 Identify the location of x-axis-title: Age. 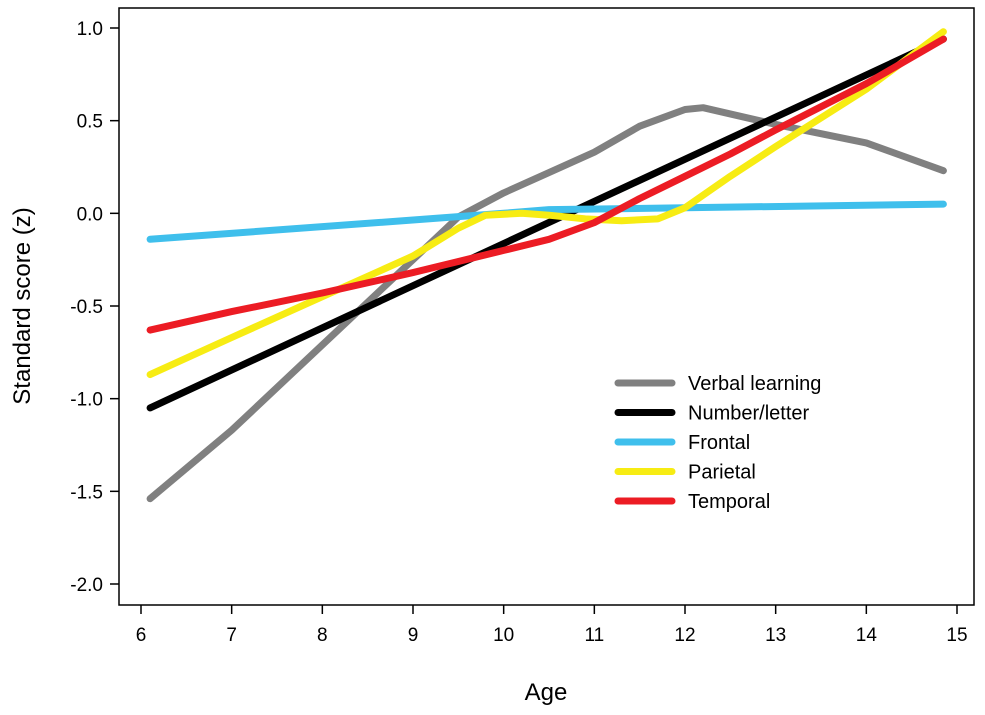
(546, 692).